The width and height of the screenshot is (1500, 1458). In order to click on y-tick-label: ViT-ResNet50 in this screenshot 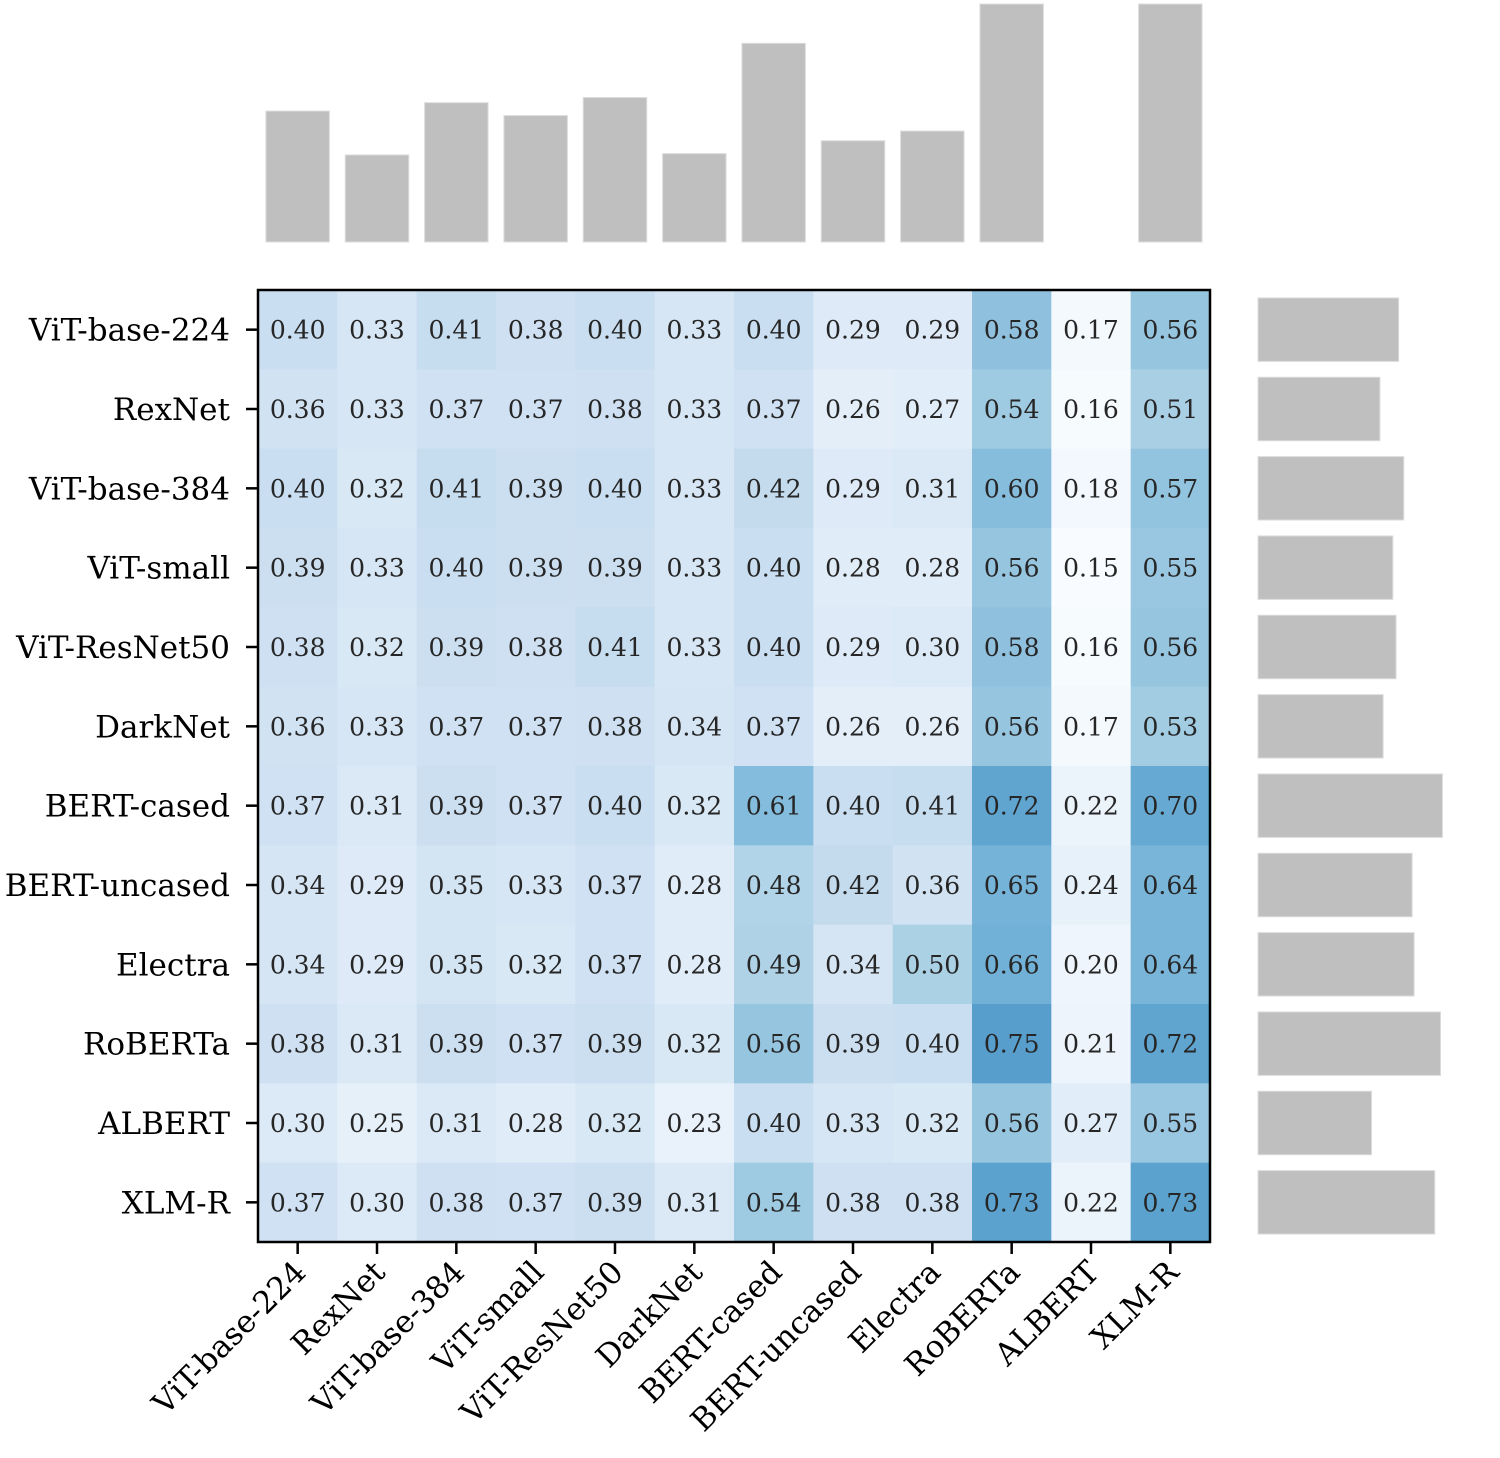, I will do `click(122, 648)`.